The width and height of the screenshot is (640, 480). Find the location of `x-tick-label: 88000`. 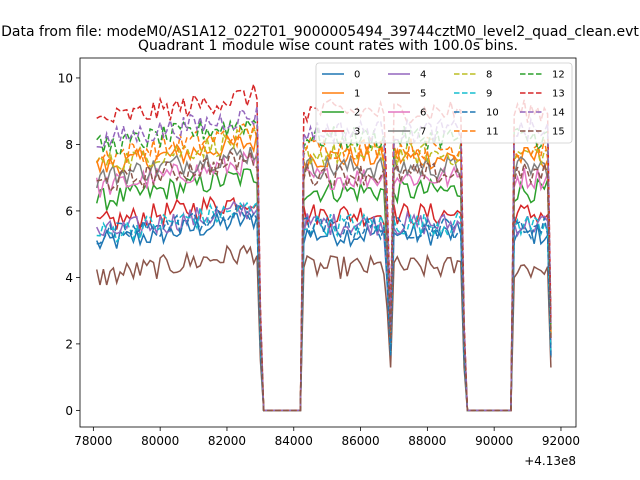

x-tick-label: 88000 is located at coordinates (427, 441).